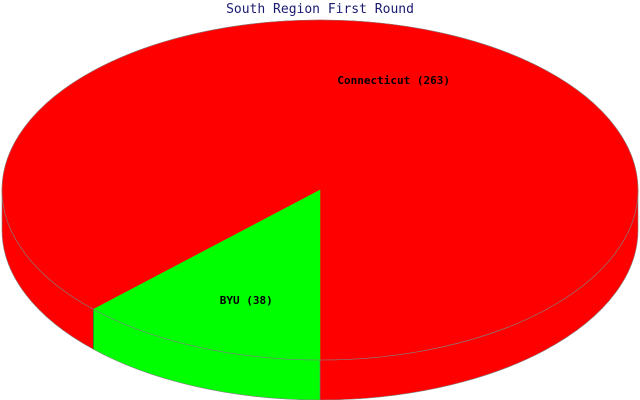 This screenshot has width=640, height=400. I want to click on slice-label-byu: BYU (38), so click(246, 300).